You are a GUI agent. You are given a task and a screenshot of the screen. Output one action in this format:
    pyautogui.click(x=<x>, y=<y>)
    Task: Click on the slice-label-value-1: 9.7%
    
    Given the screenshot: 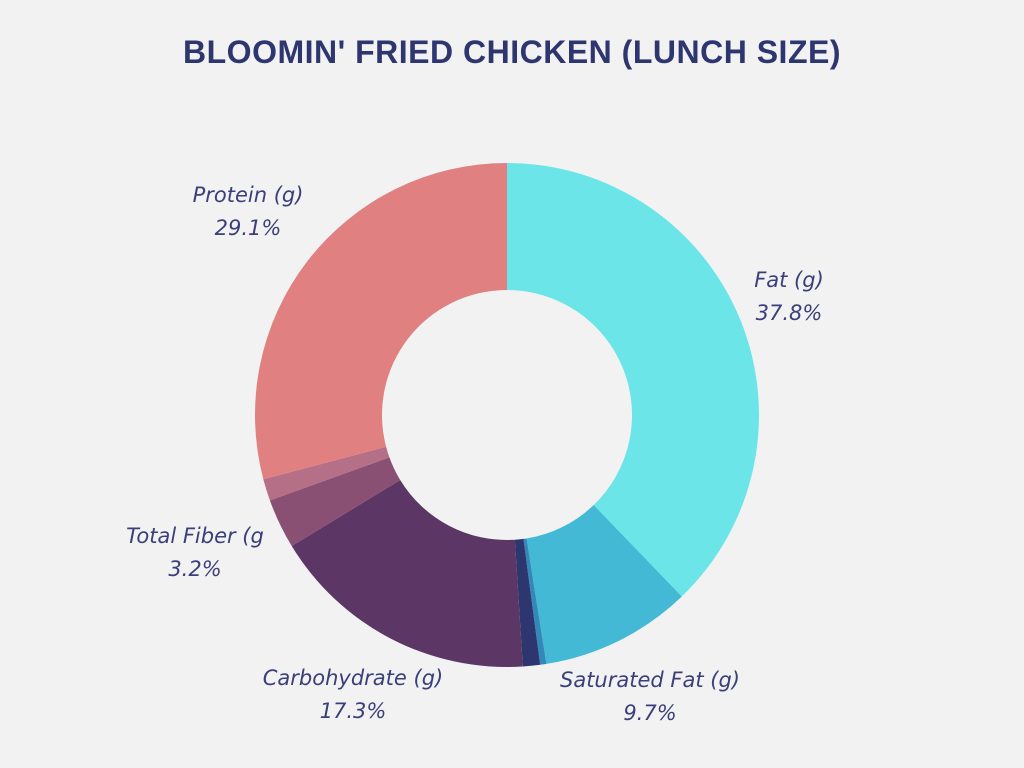 What is the action you would take?
    pyautogui.click(x=649, y=713)
    